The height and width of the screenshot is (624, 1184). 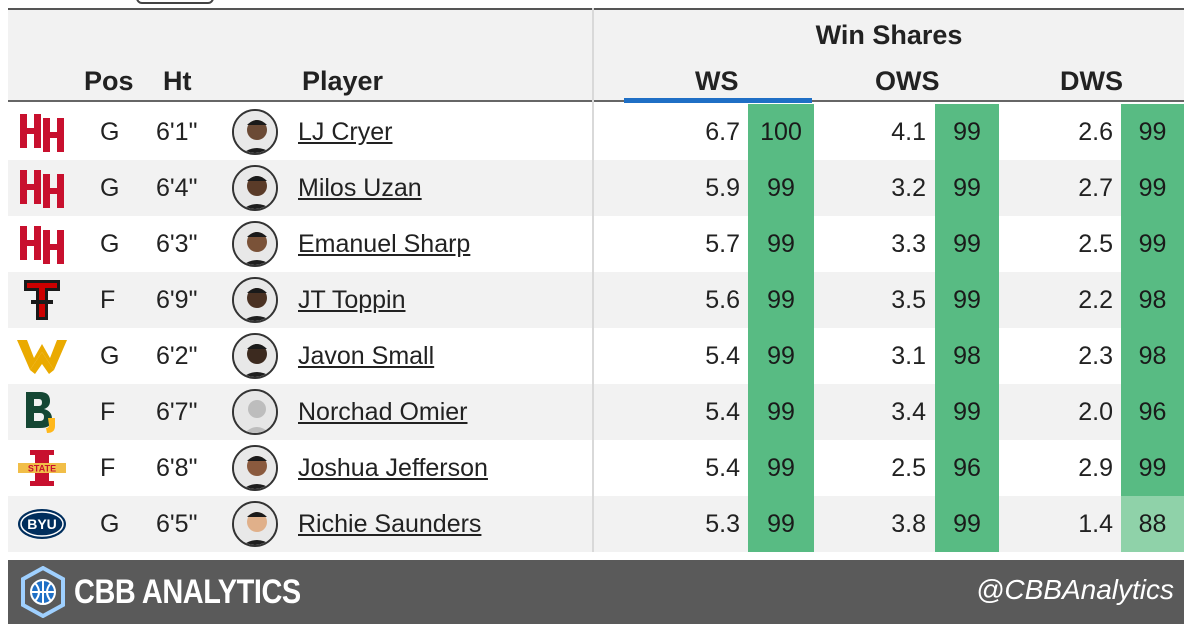 I want to click on player-name-link: LJ Cryer, so click(x=345, y=132).